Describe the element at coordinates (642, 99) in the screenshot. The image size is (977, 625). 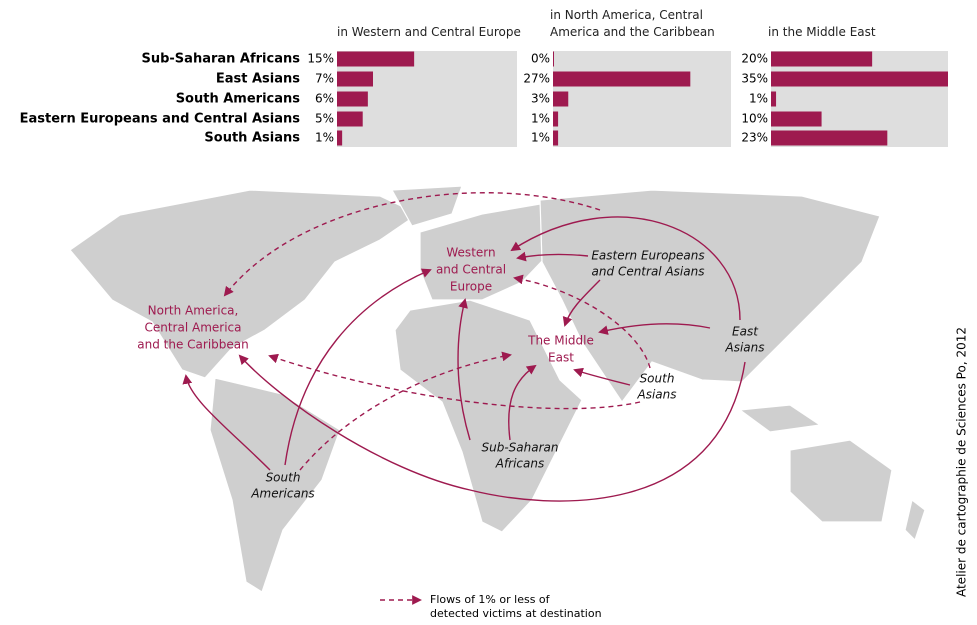
I see `panel-background` at that location.